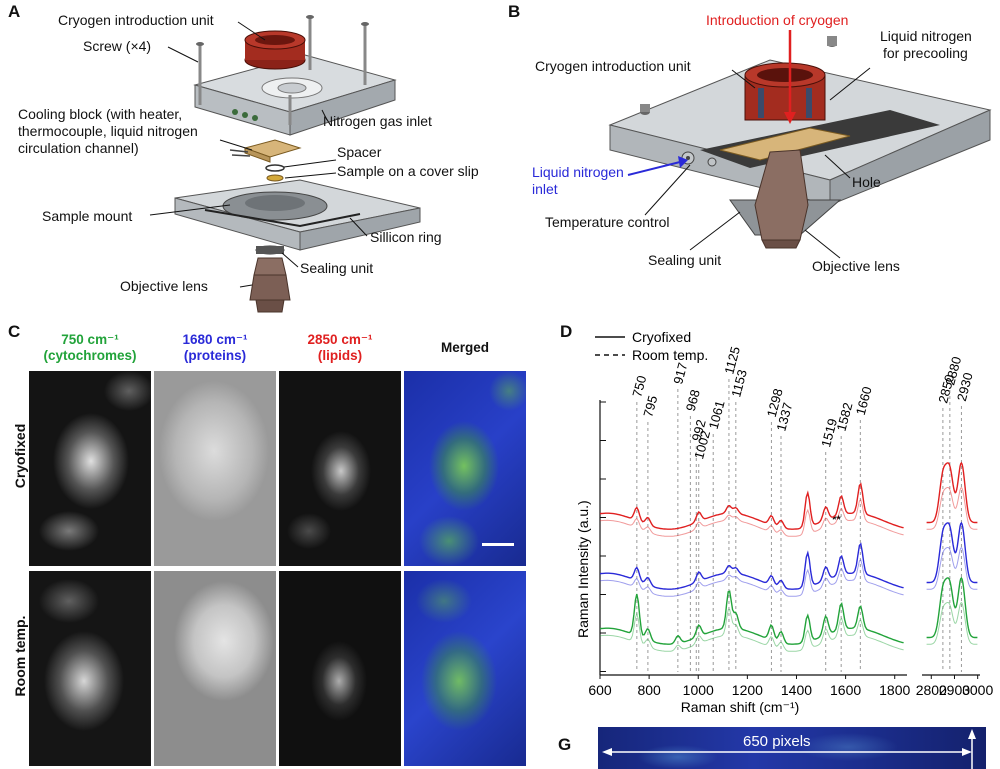  I want to click on scale-bar, so click(498, 544).